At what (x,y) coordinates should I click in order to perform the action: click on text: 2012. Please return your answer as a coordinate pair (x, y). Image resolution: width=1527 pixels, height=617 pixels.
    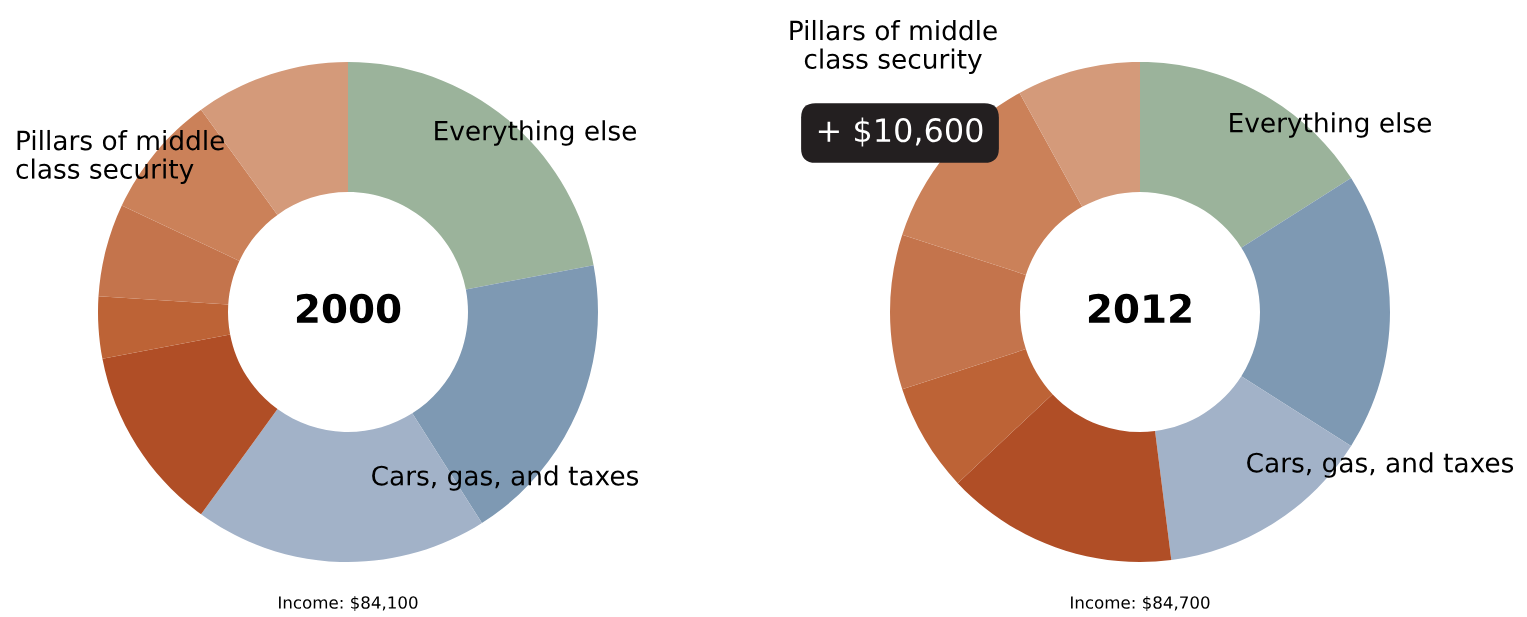
    Looking at the image, I should click on (1139, 308).